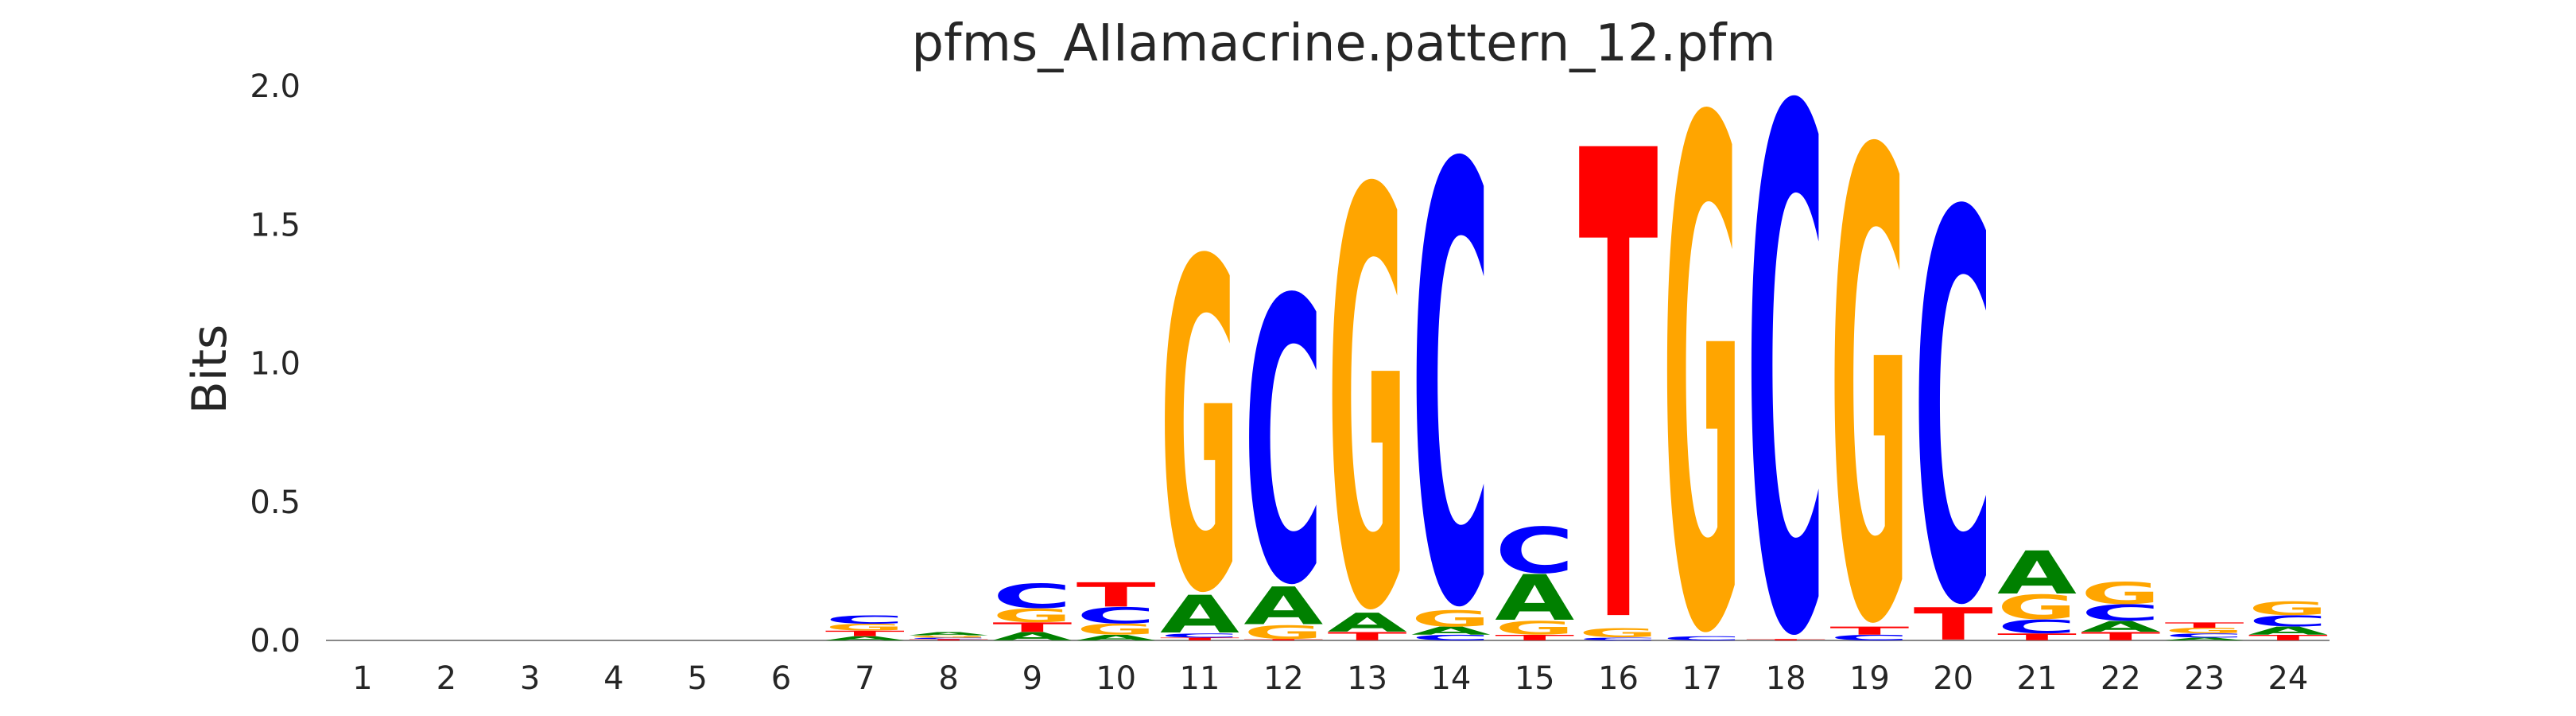 The height and width of the screenshot is (716, 2576). What do you see at coordinates (865, 678) in the screenshot?
I see `x-tick-label: 7` at bounding box center [865, 678].